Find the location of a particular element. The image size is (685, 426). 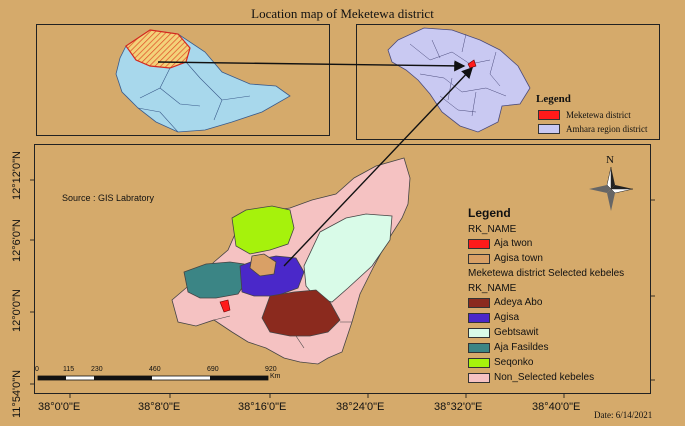

scale-unit: Km is located at coordinates (275, 376).